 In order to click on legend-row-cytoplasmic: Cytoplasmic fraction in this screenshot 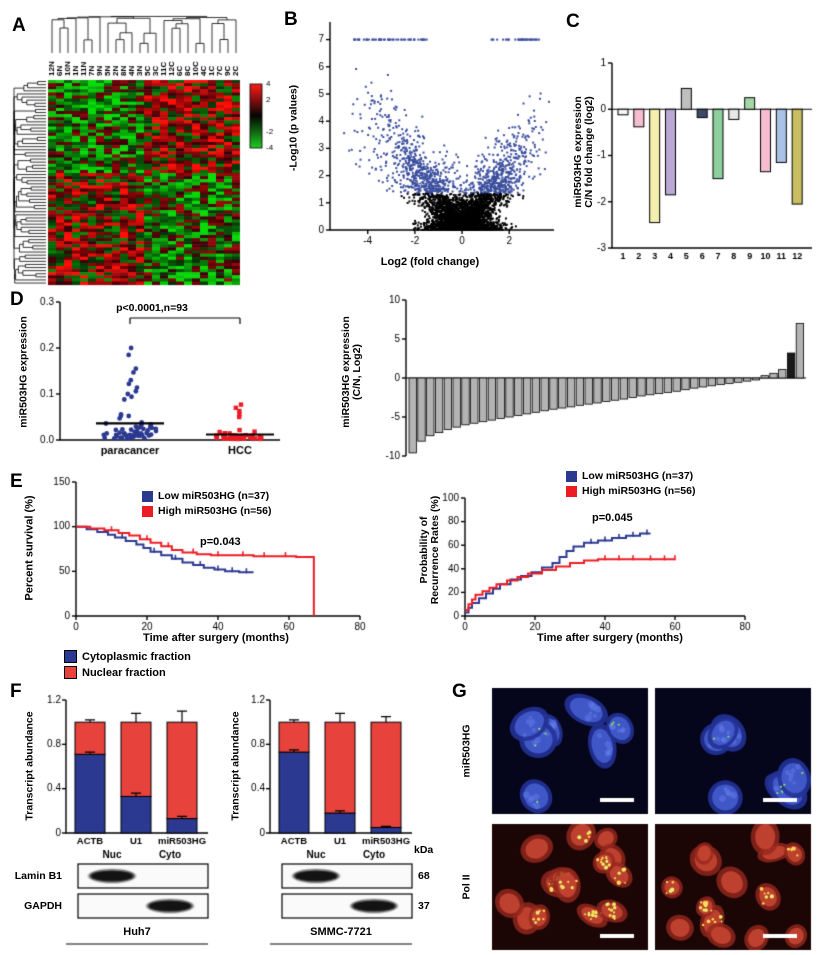, I will do `click(127, 656)`.